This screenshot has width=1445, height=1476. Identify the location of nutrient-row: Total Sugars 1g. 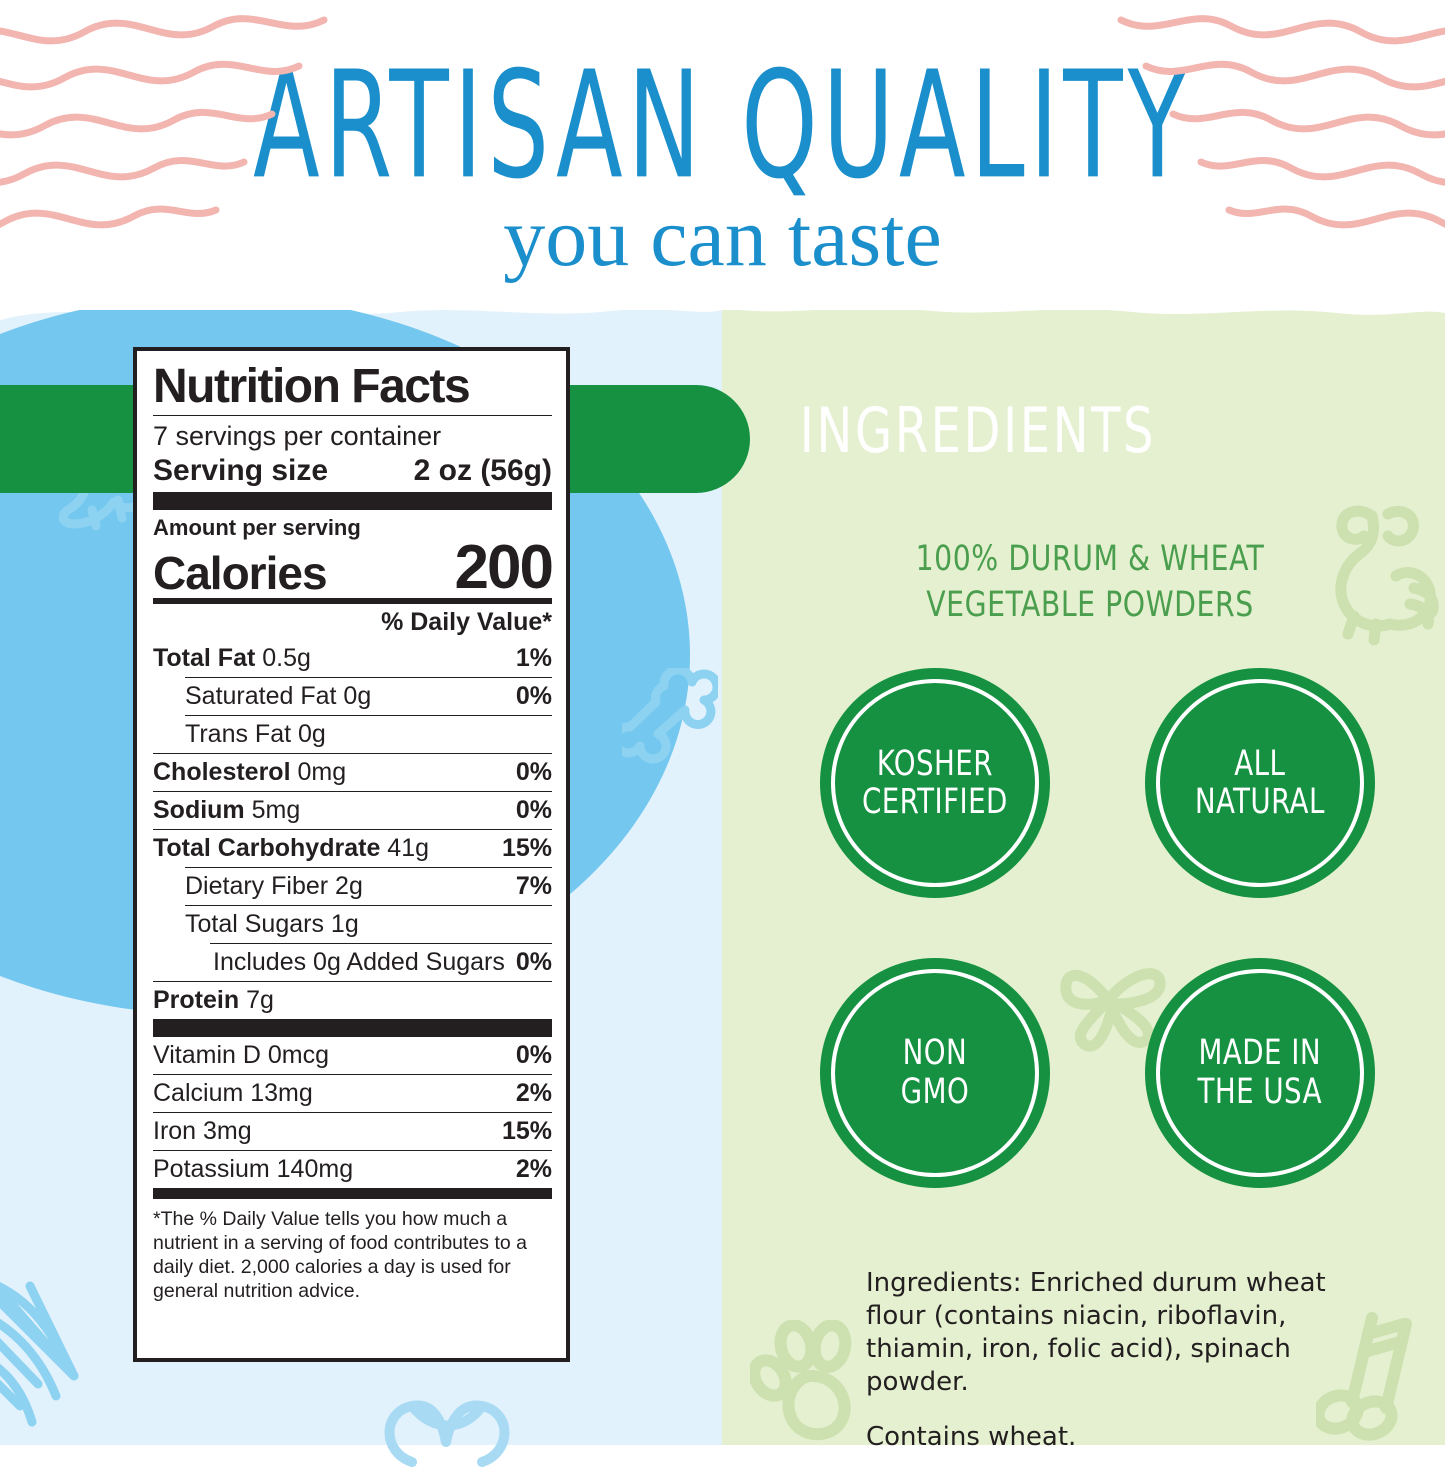
(352, 924).